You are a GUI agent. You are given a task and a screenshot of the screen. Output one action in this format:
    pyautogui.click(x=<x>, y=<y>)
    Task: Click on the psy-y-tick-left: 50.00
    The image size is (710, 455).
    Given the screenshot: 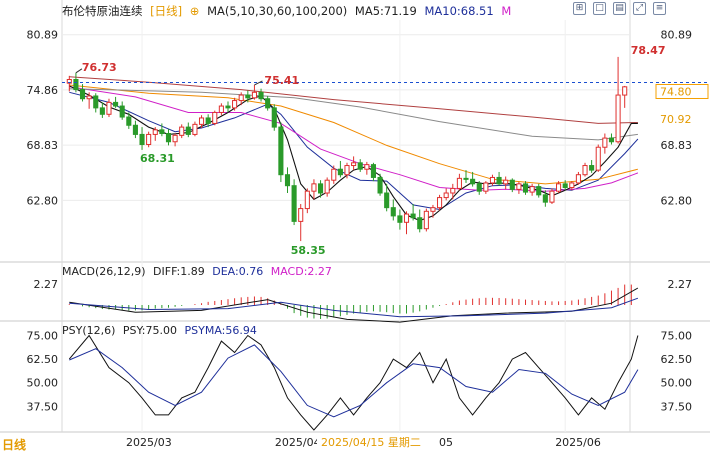 What is the action you would take?
    pyautogui.click(x=43, y=383)
    